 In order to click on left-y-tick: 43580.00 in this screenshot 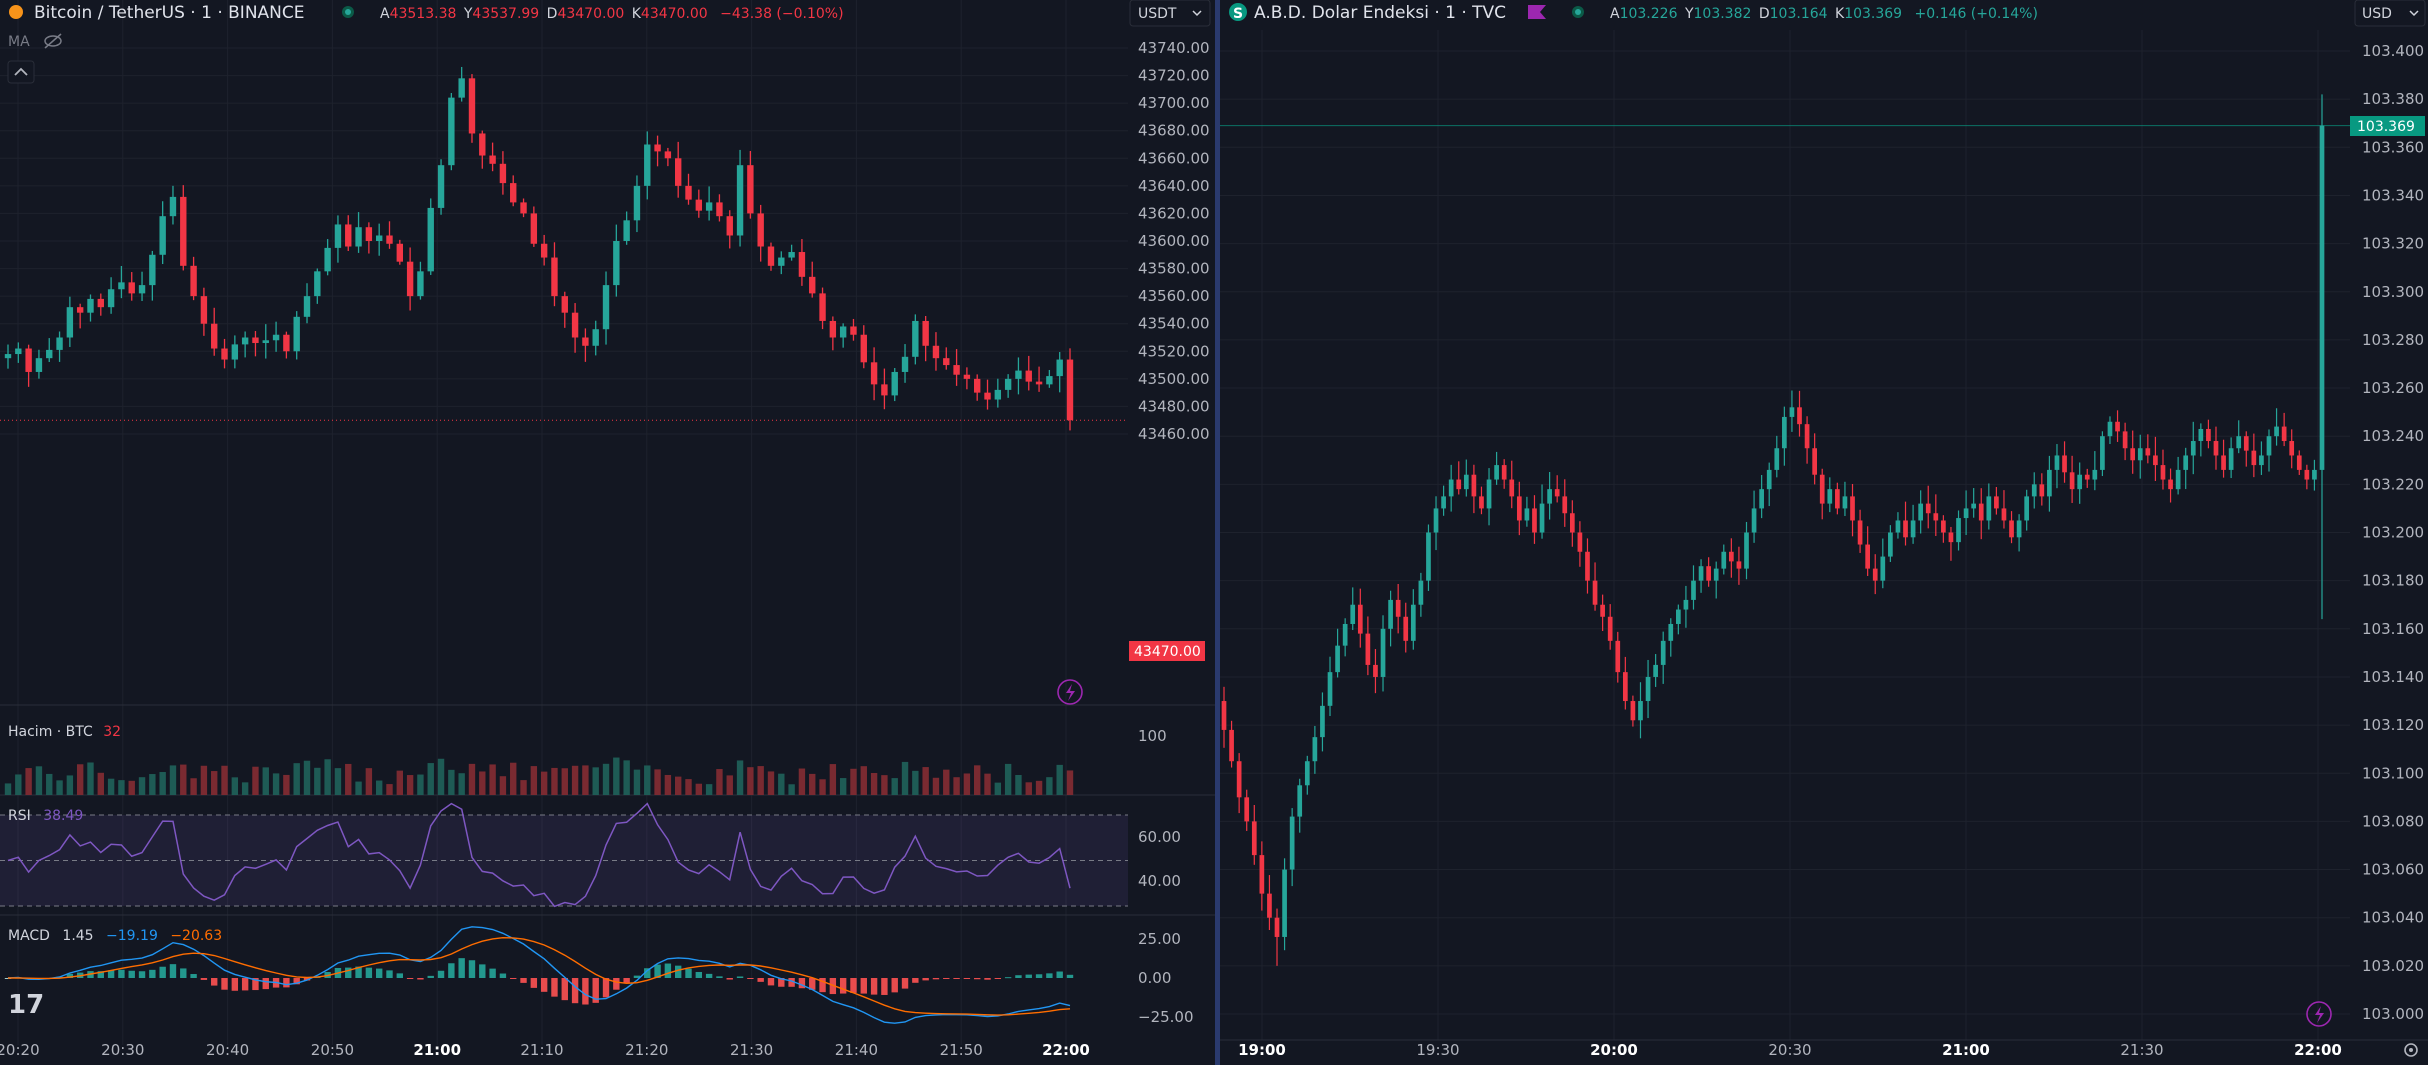, I will do `click(1174, 269)`.